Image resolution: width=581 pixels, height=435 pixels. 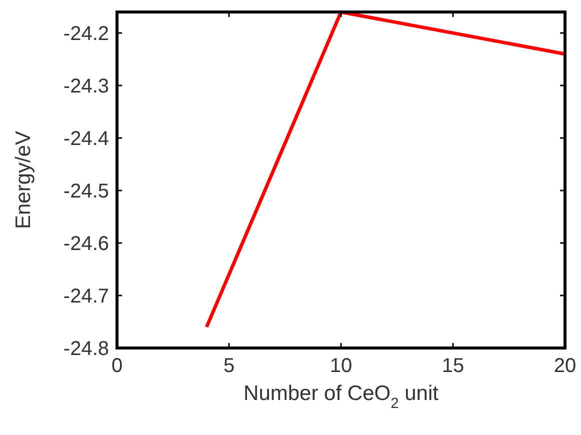 What do you see at coordinates (86, 191) in the screenshot?
I see `y-tick-label: -24.5` at bounding box center [86, 191].